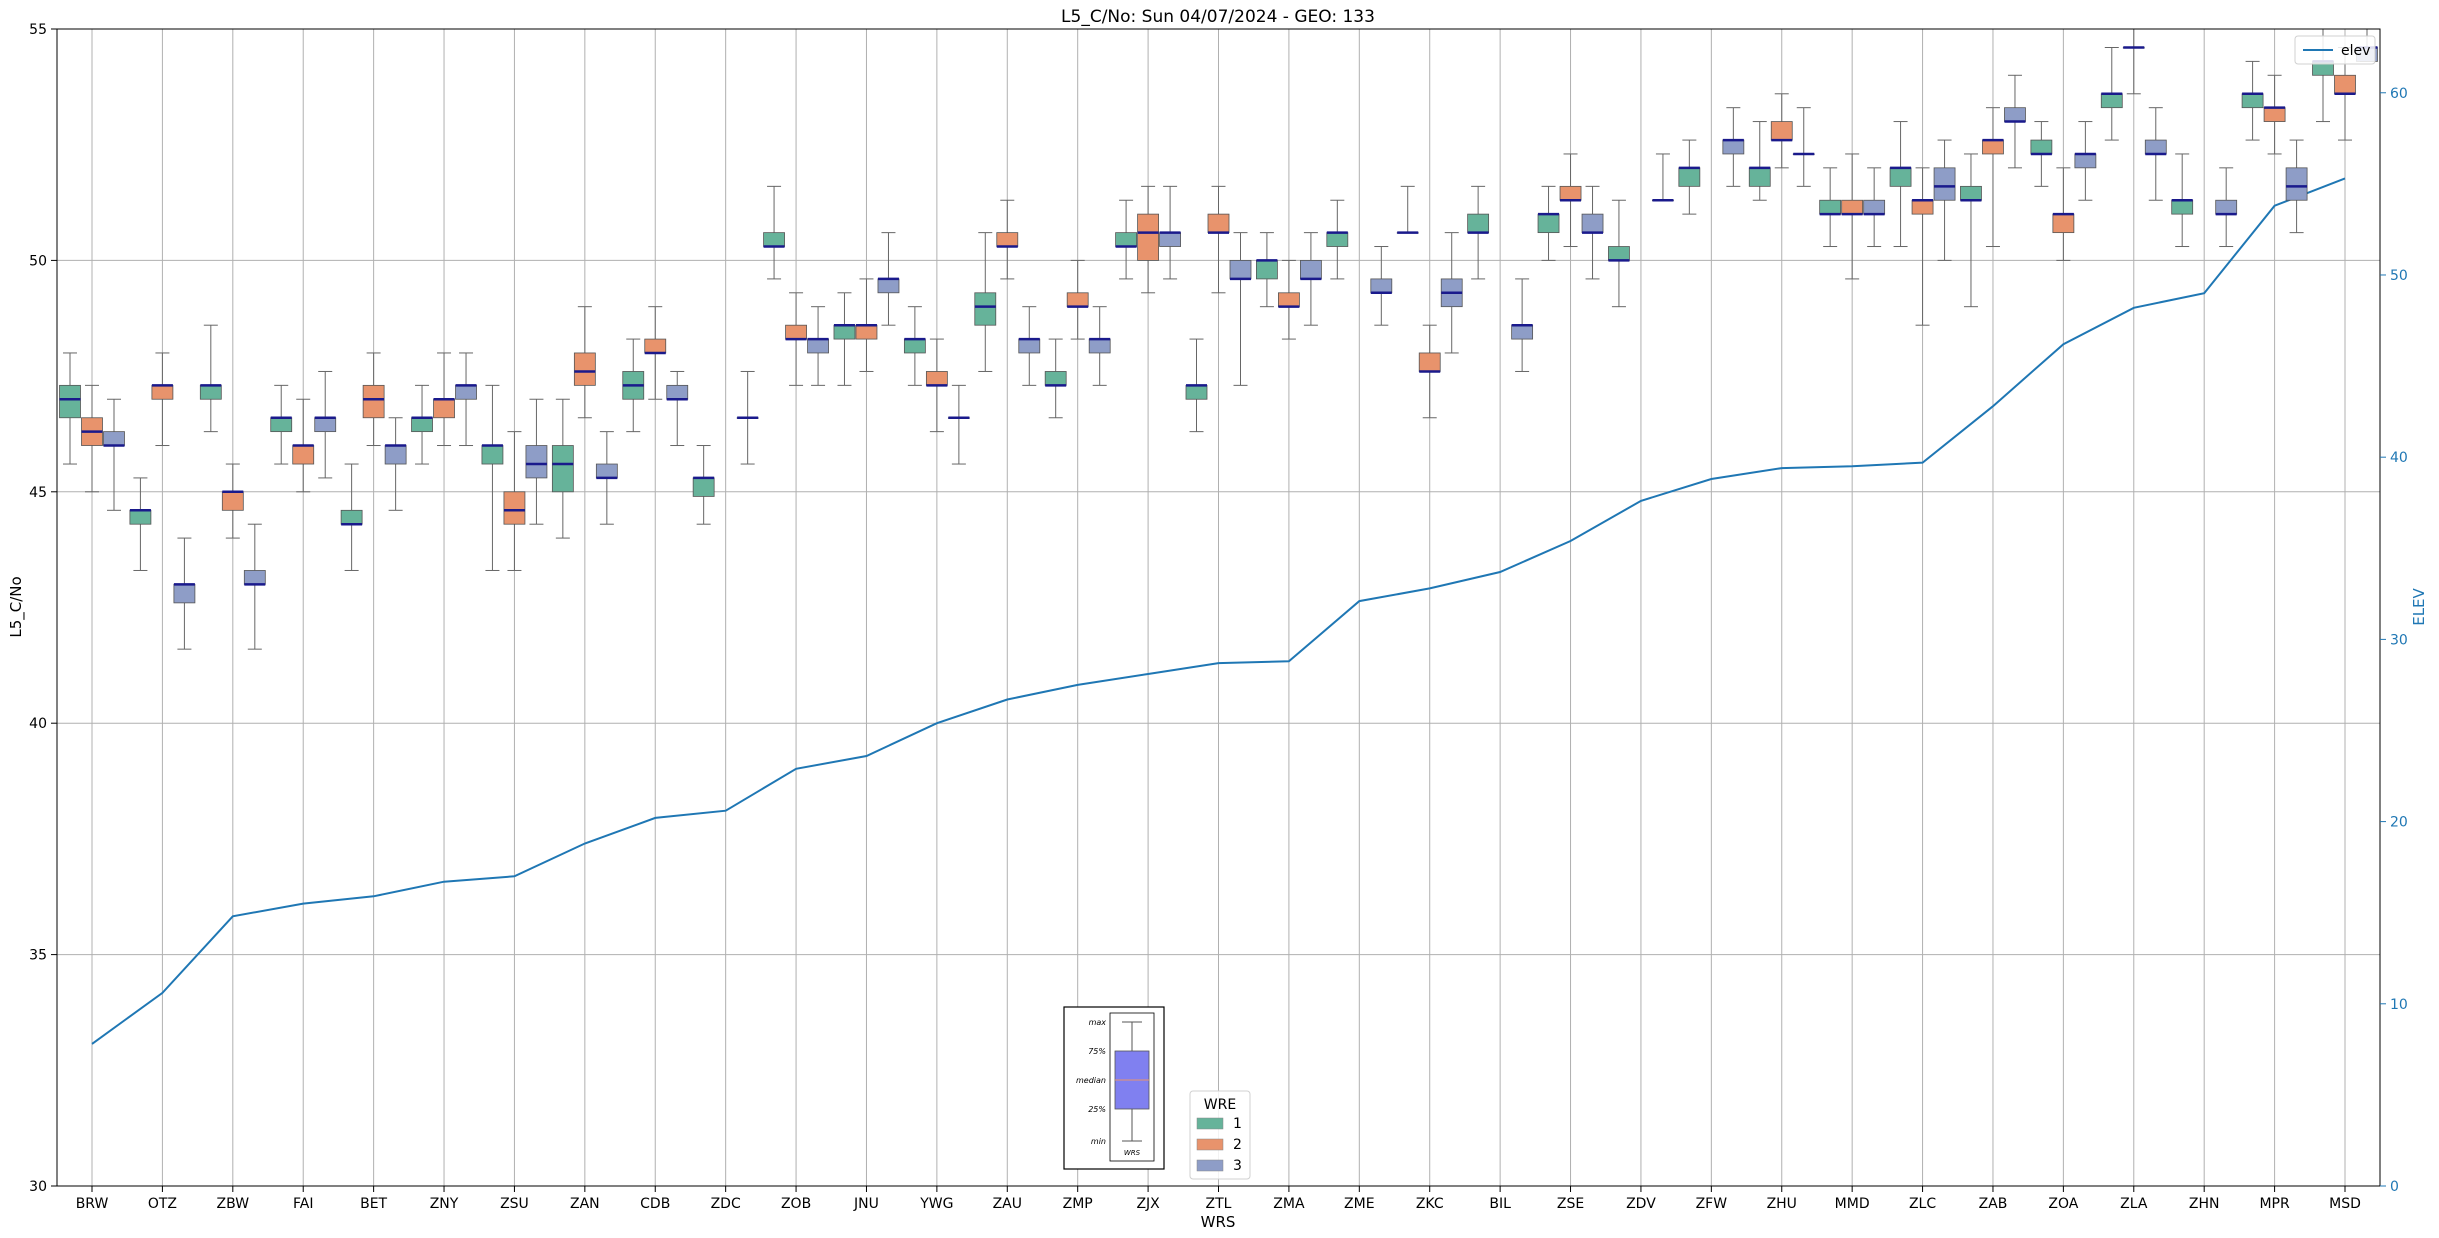 This screenshot has height=1238, width=2439. Describe the element at coordinates (1220, 1105) in the screenshot. I see `wre-legend-title: WRE` at that location.